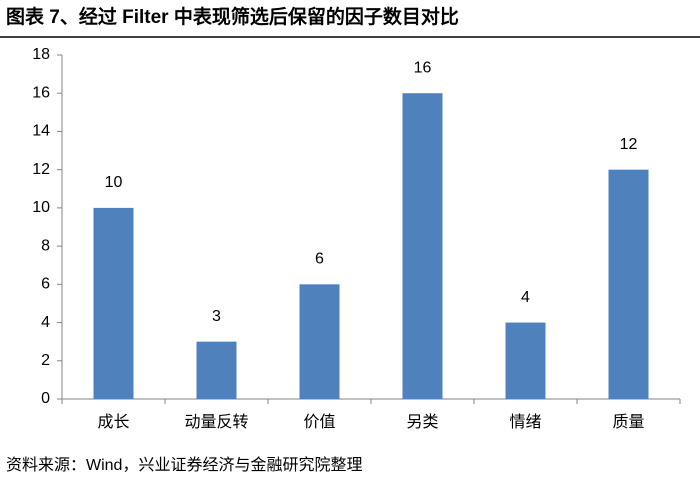  What do you see at coordinates (114, 182) in the screenshot?
I see `data-label: 10` at bounding box center [114, 182].